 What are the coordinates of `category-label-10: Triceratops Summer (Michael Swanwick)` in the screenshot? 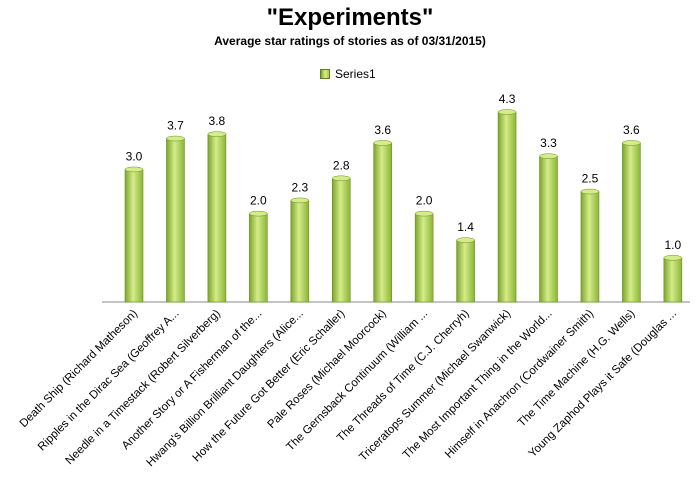 It's located at (435, 386).